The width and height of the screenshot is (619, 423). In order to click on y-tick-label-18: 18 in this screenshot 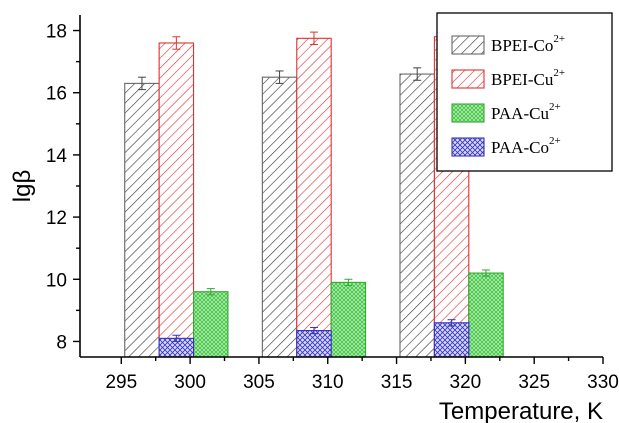, I will do `click(56, 32)`.